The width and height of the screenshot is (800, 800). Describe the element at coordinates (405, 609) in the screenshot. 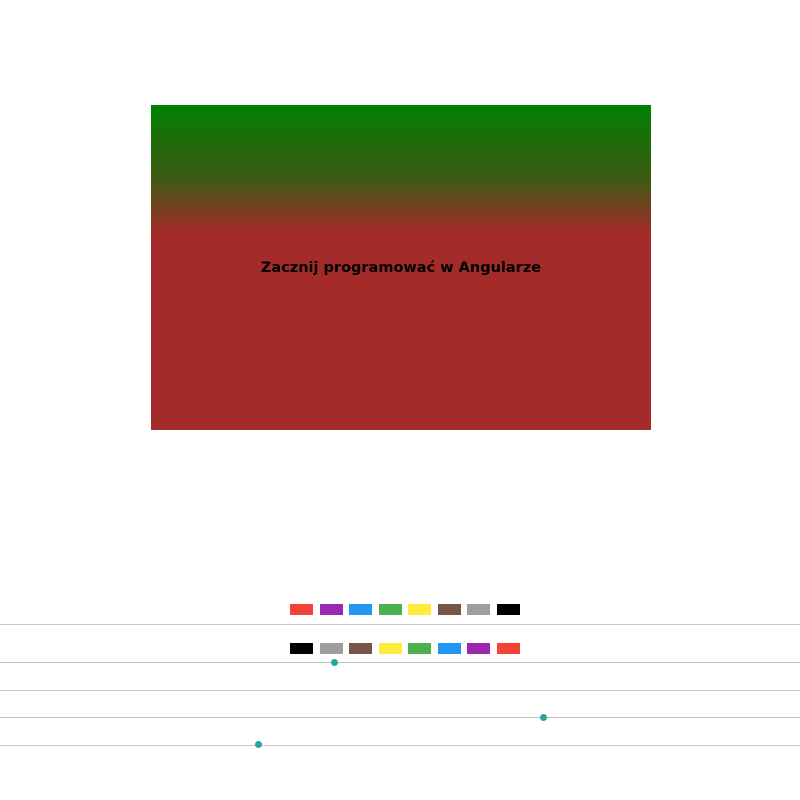

I see `color-palette-top` at that location.